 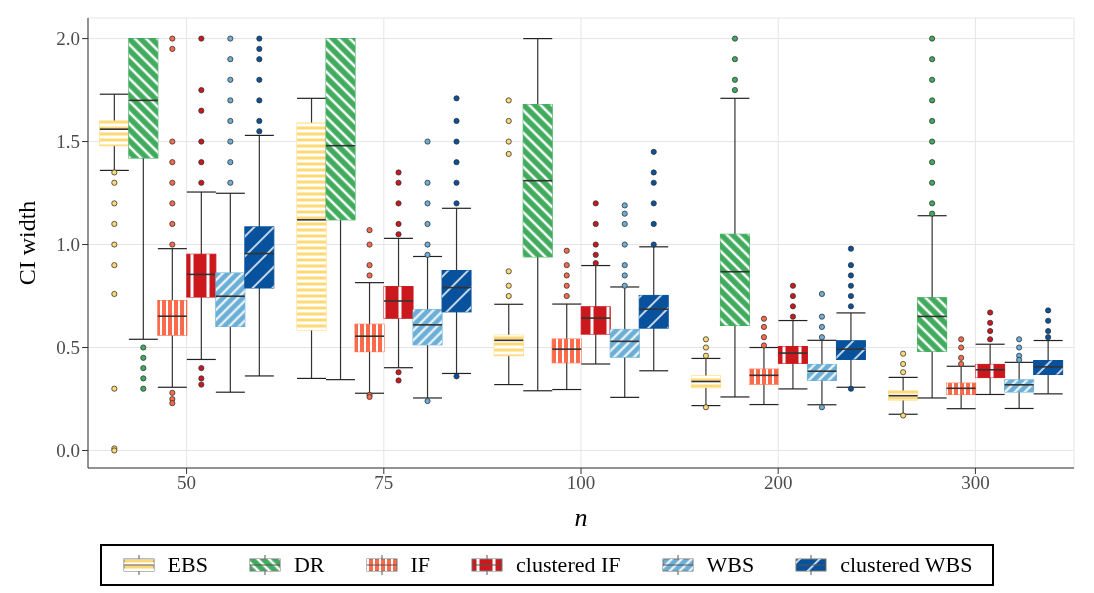 I want to click on legend-label: DR, so click(x=309, y=565).